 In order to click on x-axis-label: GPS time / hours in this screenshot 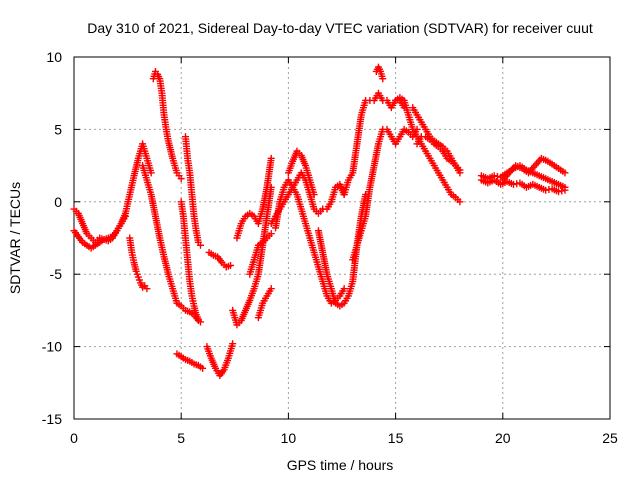, I will do `click(340, 465)`.